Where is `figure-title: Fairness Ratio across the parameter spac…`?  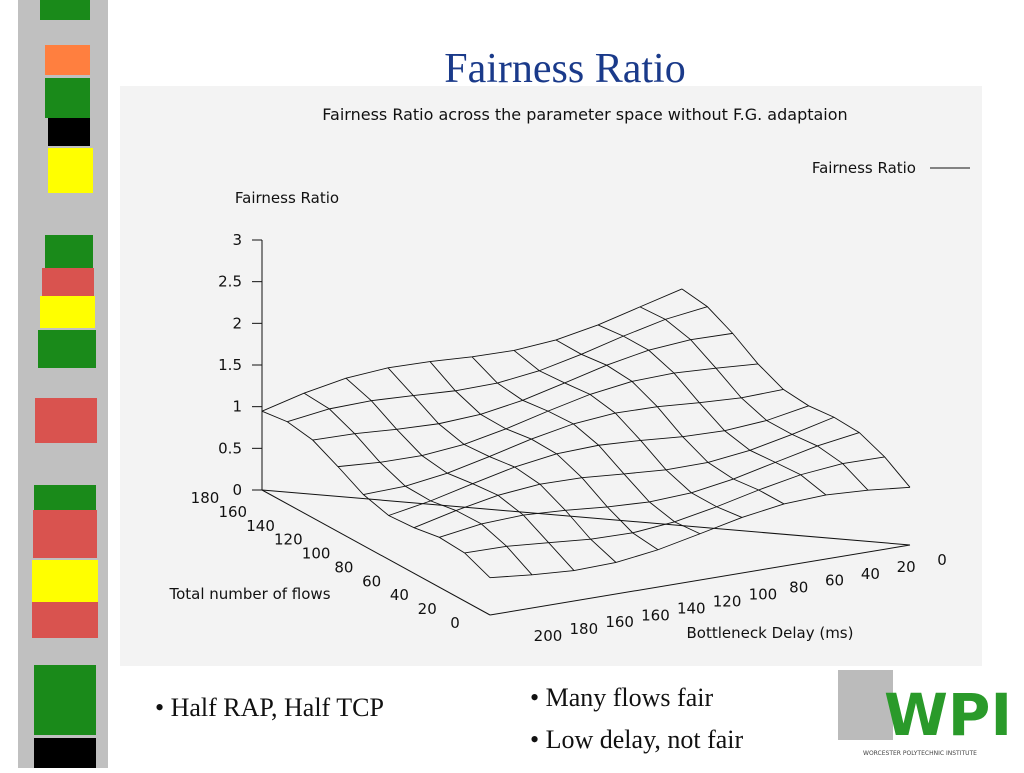 figure-title: Fairness Ratio across the parameter spac… is located at coordinates (584, 114).